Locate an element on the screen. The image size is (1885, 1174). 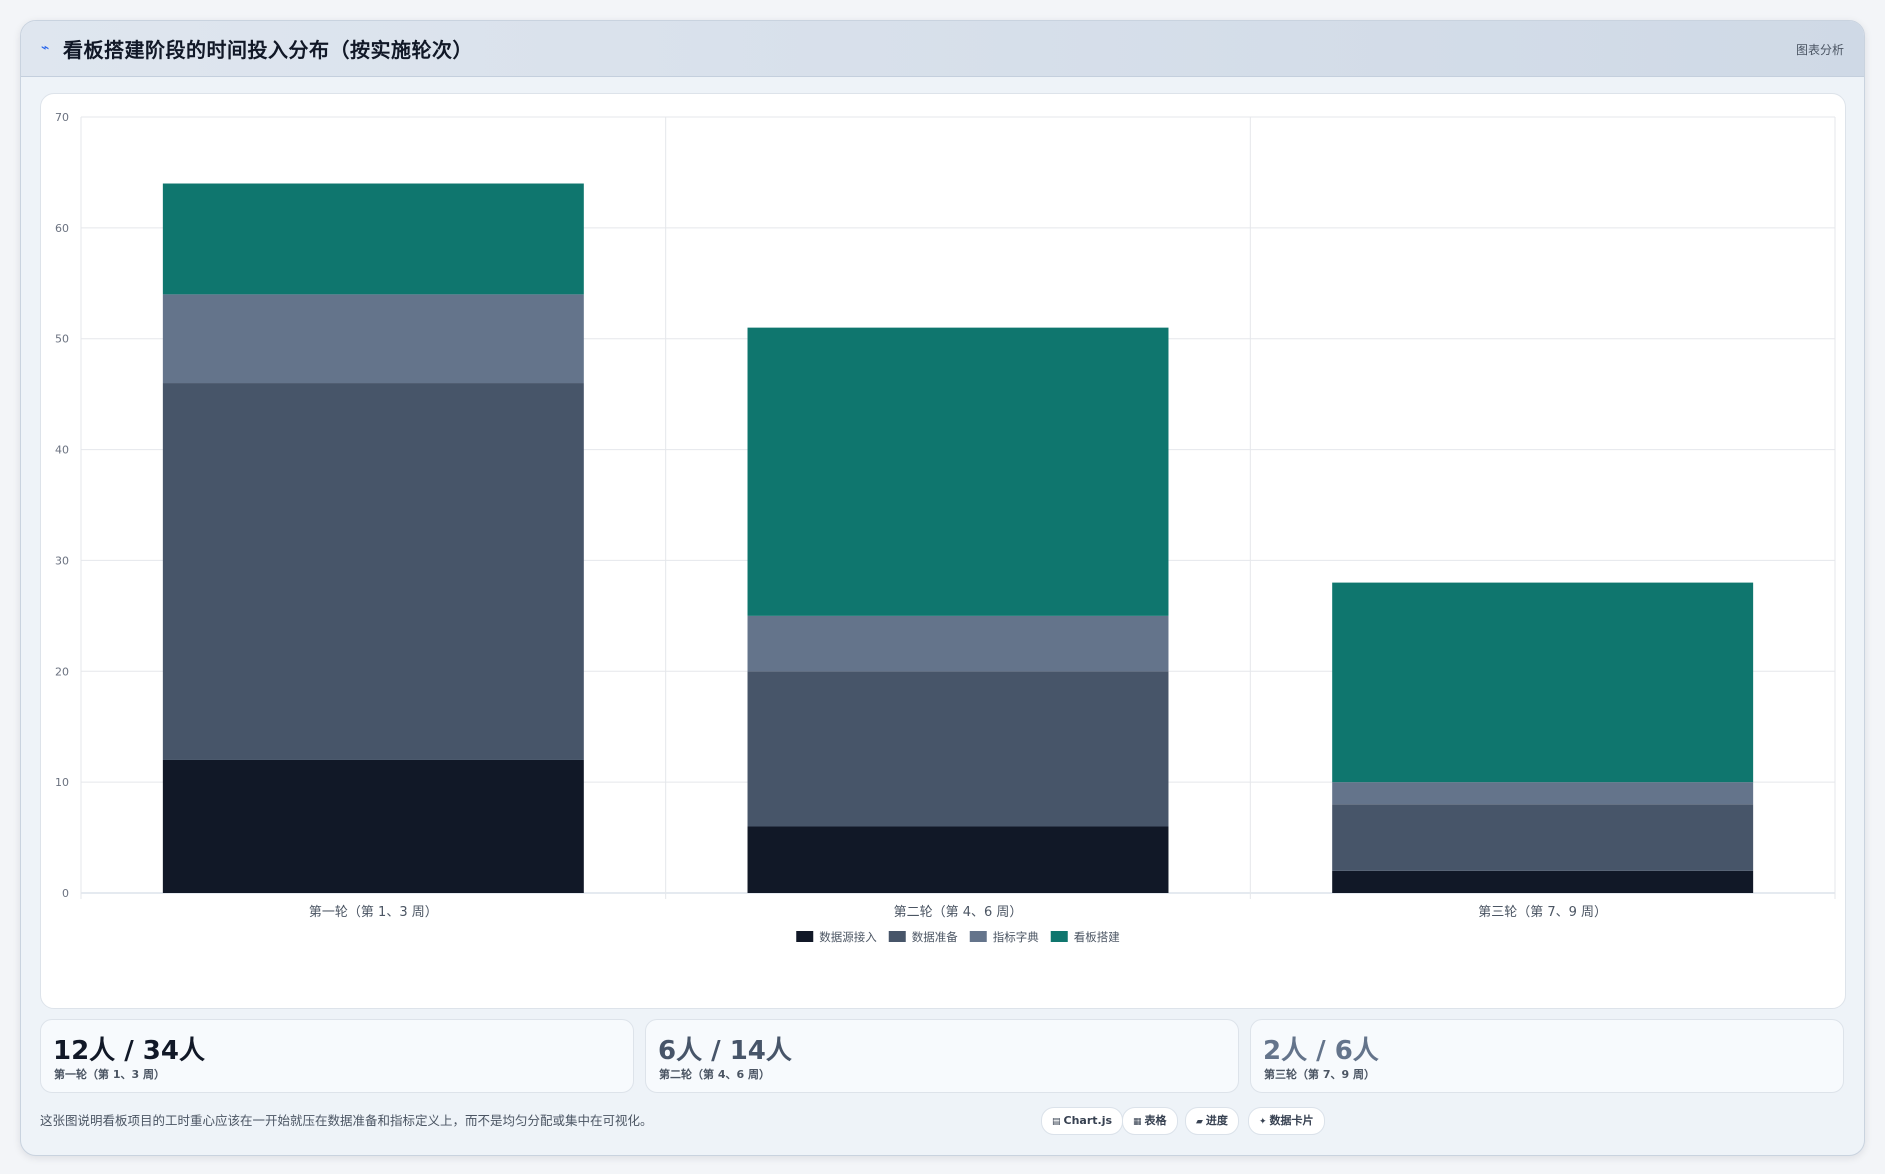
legend-label: 数据源接入 is located at coordinates (848, 937).